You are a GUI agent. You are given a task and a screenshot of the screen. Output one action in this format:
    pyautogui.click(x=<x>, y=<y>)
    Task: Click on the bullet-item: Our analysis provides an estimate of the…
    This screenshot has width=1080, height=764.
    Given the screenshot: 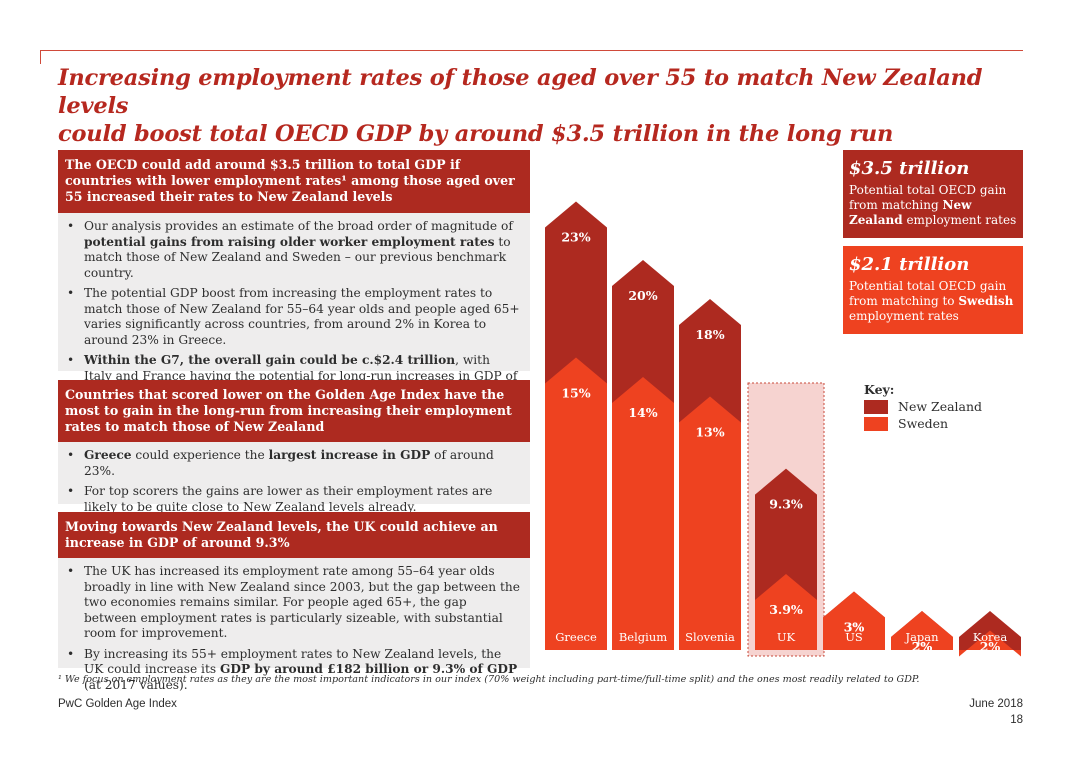 What is the action you would take?
    pyautogui.click(x=292, y=250)
    